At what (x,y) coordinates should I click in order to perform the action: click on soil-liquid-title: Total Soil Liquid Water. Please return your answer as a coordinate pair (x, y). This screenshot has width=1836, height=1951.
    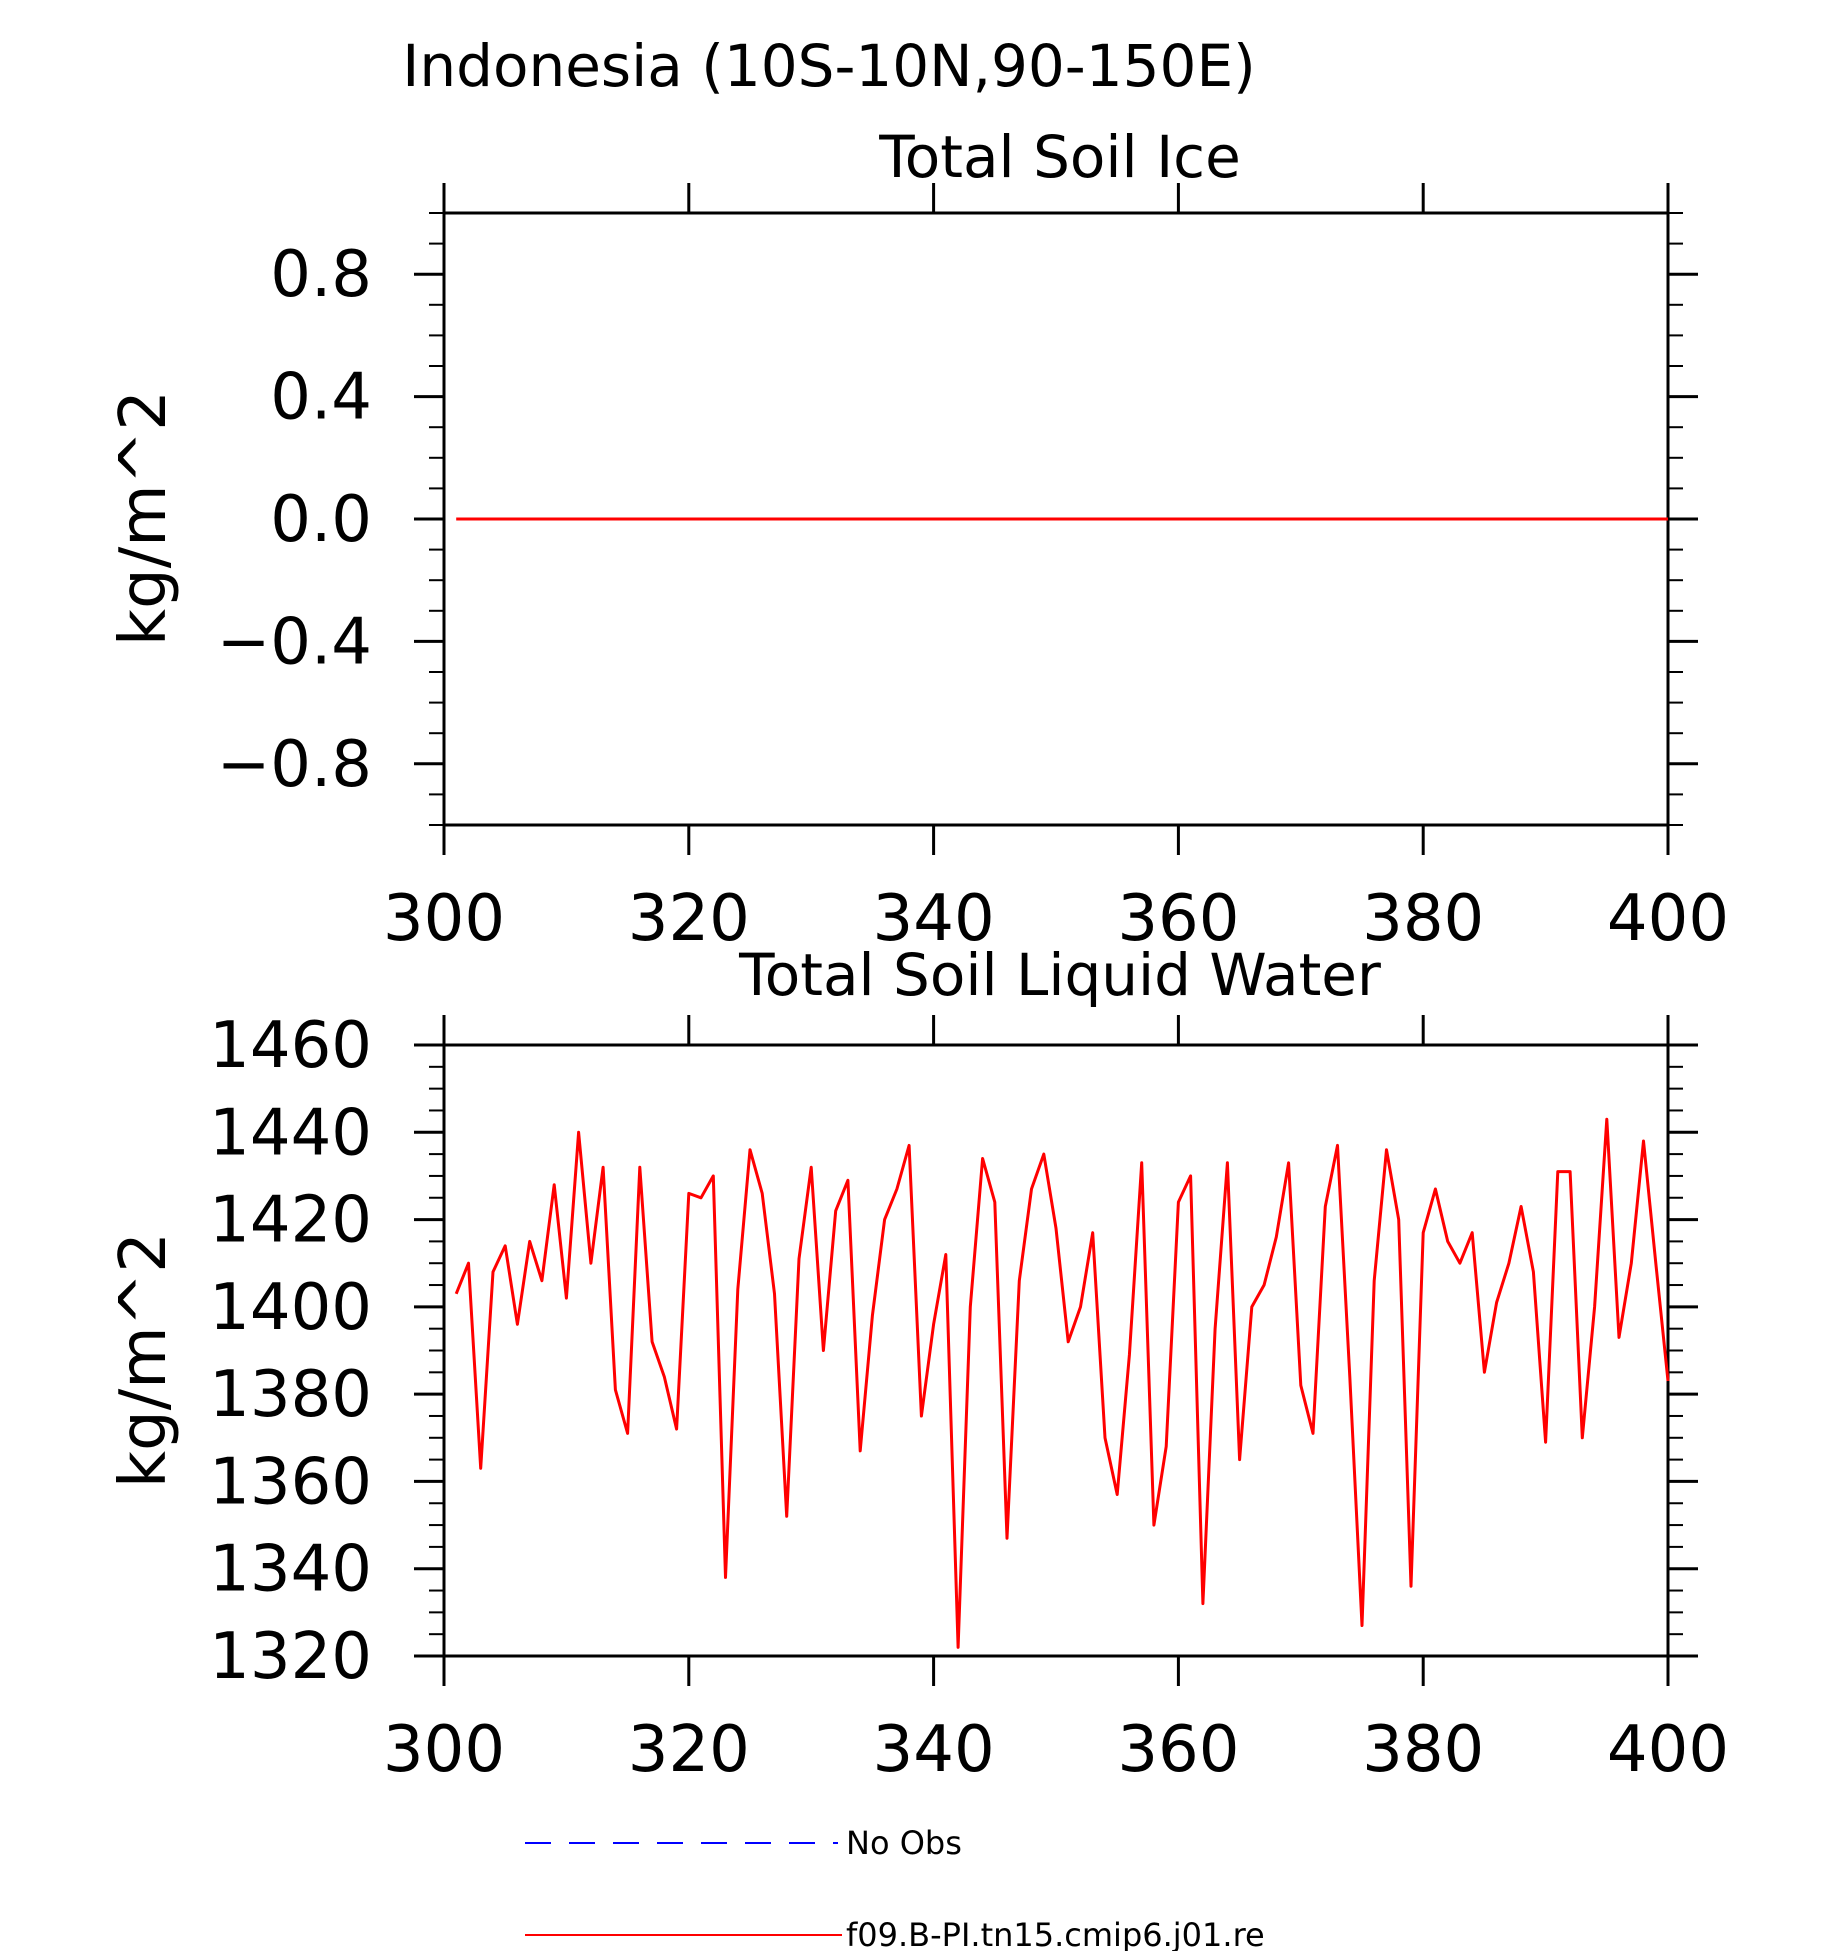
    Looking at the image, I should click on (1059, 975).